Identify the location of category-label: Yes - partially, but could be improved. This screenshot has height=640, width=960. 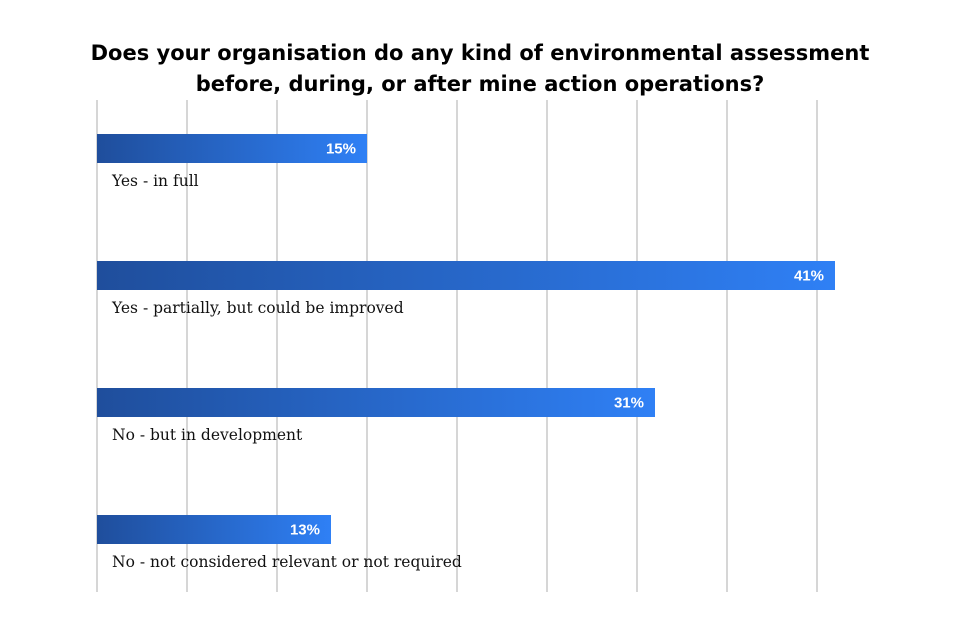
(257, 308).